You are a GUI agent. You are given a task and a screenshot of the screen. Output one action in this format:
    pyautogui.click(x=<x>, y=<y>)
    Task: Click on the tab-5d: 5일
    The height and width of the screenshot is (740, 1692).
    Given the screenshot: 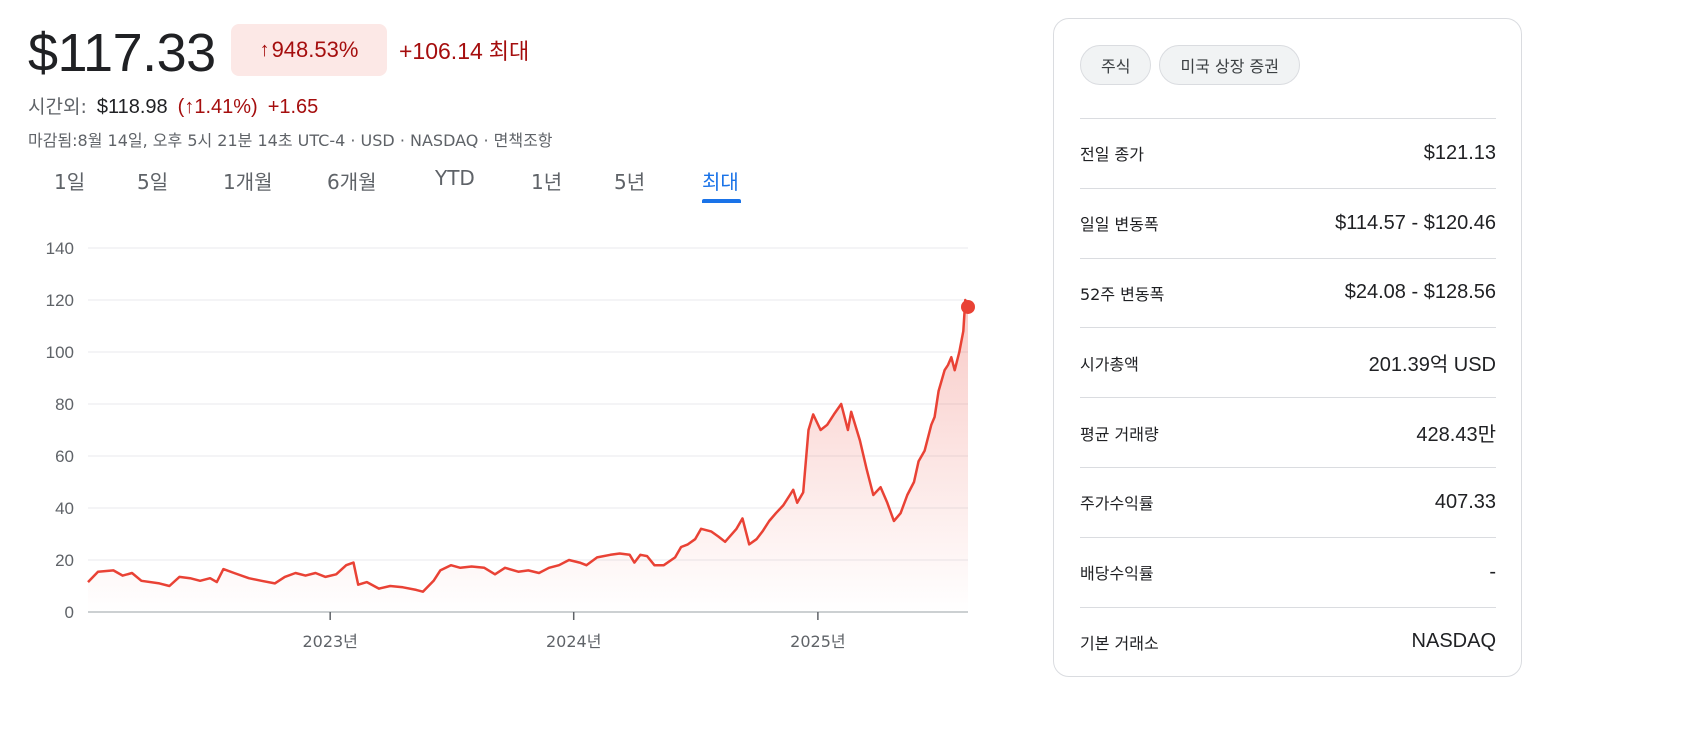 What is the action you would take?
    pyautogui.click(x=153, y=182)
    